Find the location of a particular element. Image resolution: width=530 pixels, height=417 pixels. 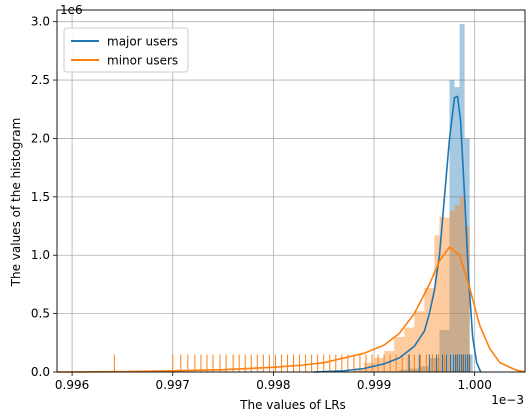

y-tick-label: 3.0 is located at coordinates (40, 22).